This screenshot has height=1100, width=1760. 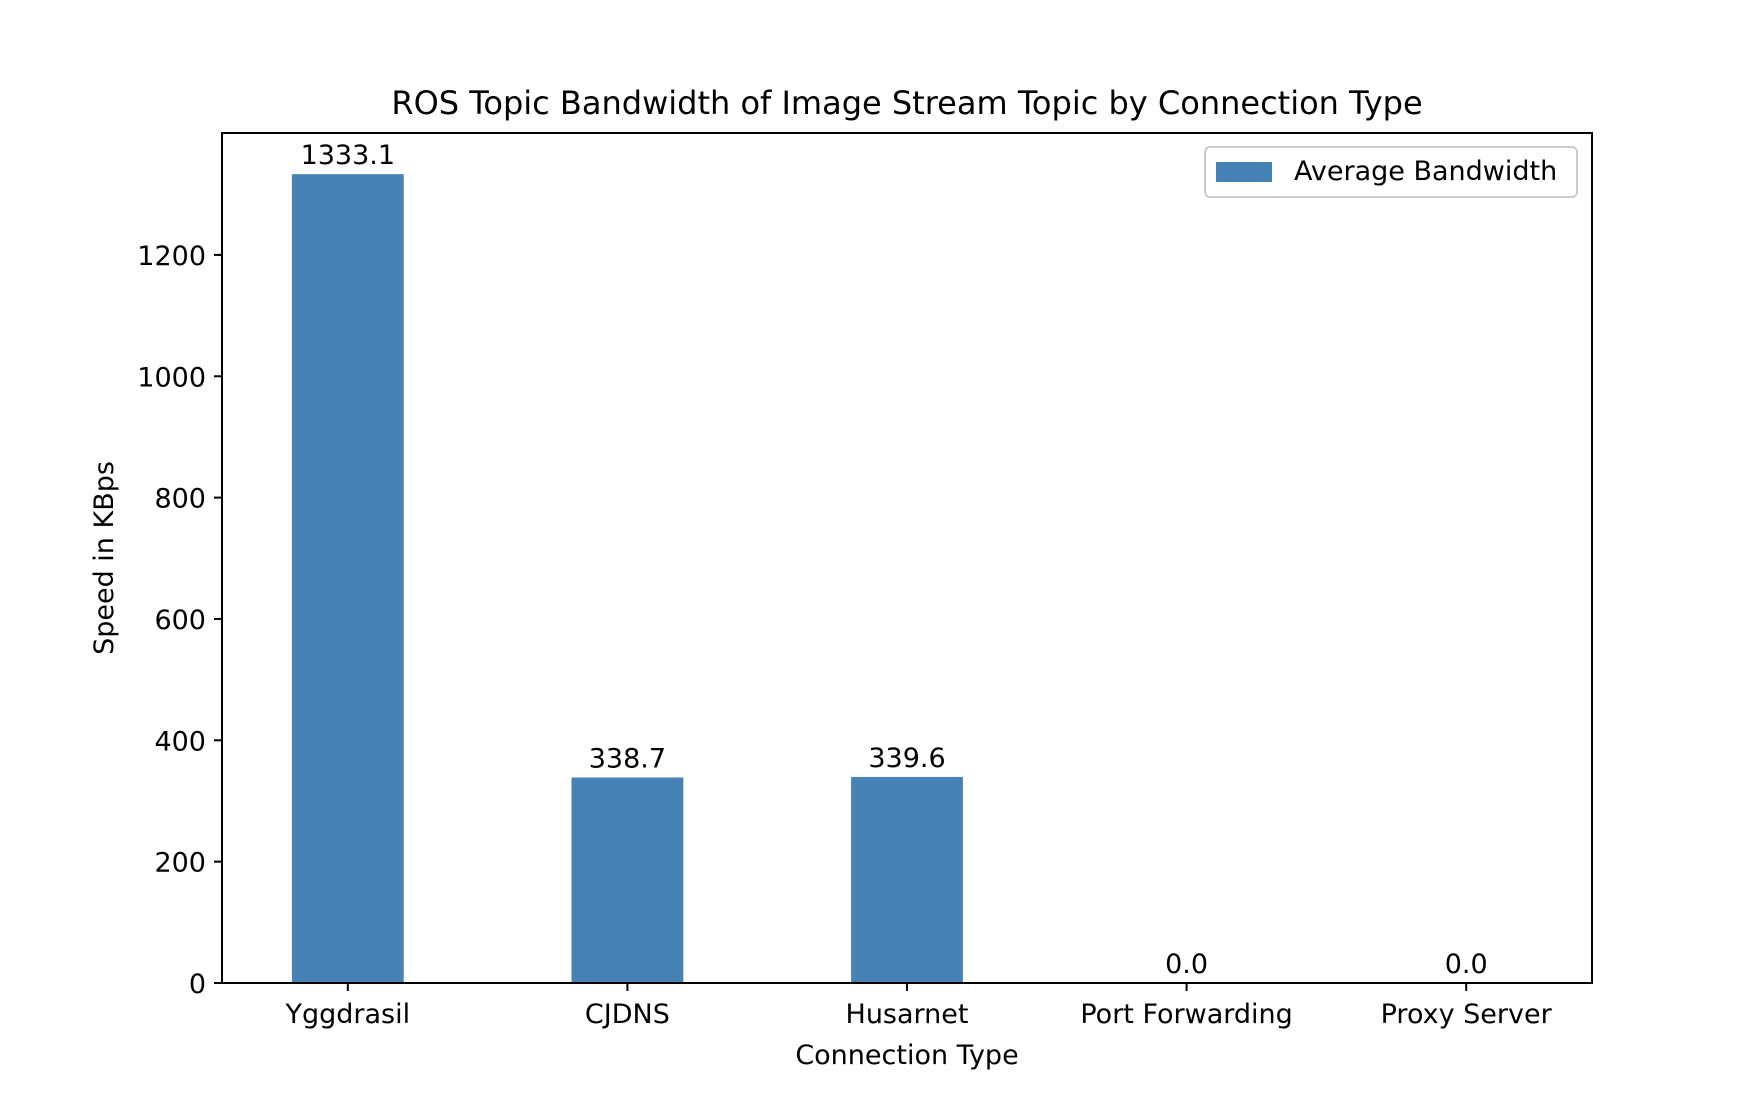 I want to click on bar-value-label: 338.7, so click(x=627, y=759).